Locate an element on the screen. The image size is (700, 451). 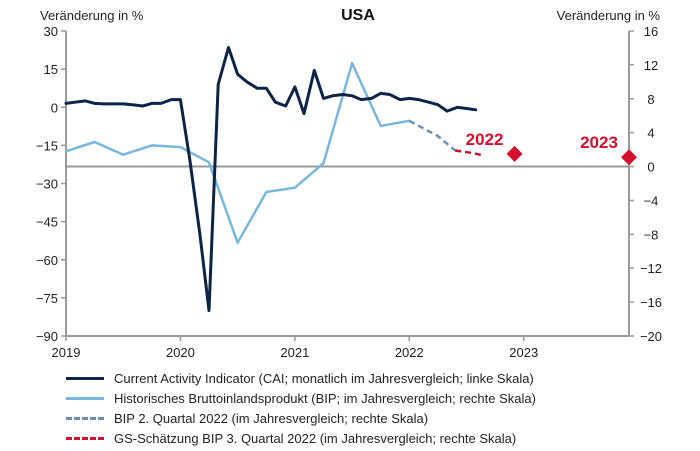
legend-swatch-bip-q2 is located at coordinates (85, 418).